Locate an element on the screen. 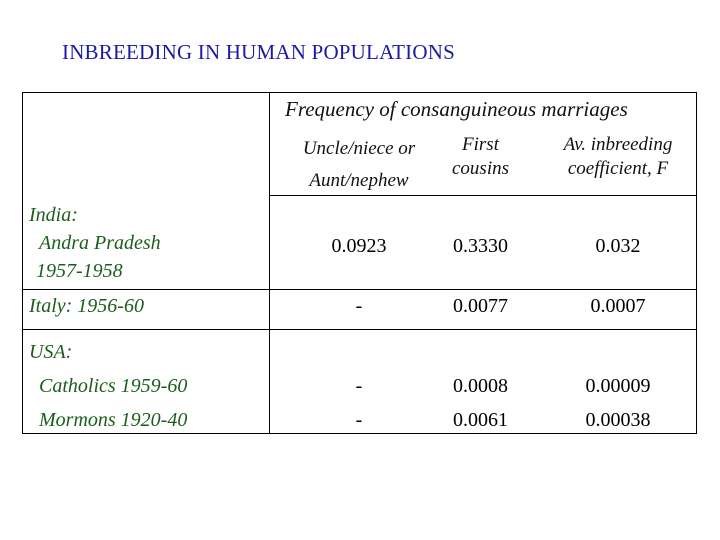 The width and height of the screenshot is (720, 540). cell-italy-first-cousins: 0.0077 is located at coordinates (480, 306).